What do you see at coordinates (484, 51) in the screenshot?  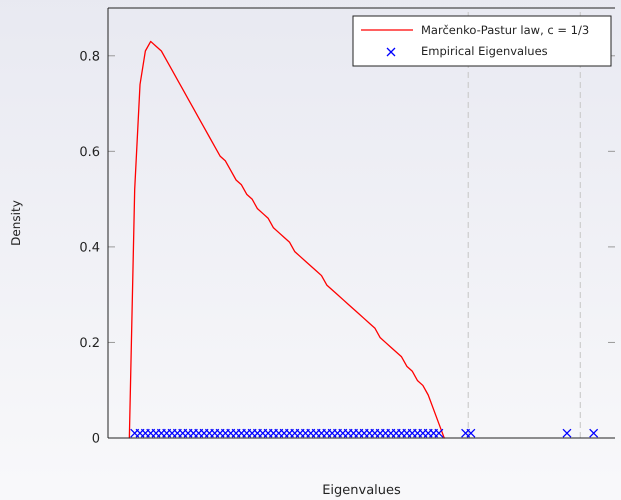 I see `legend-label: Empirical Eigenvalues` at bounding box center [484, 51].